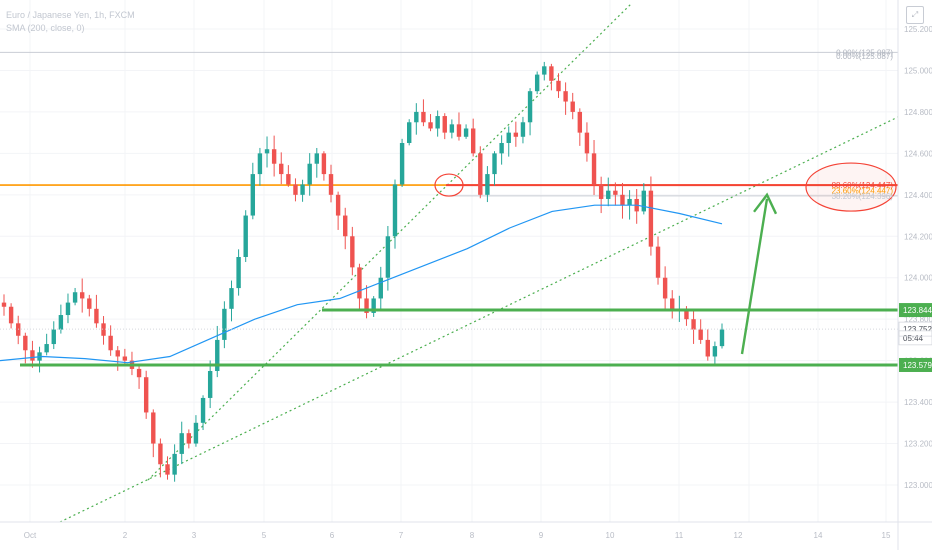  Describe the element at coordinates (918, 402) in the screenshot. I see `y-tick-label: 123.400` at that location.